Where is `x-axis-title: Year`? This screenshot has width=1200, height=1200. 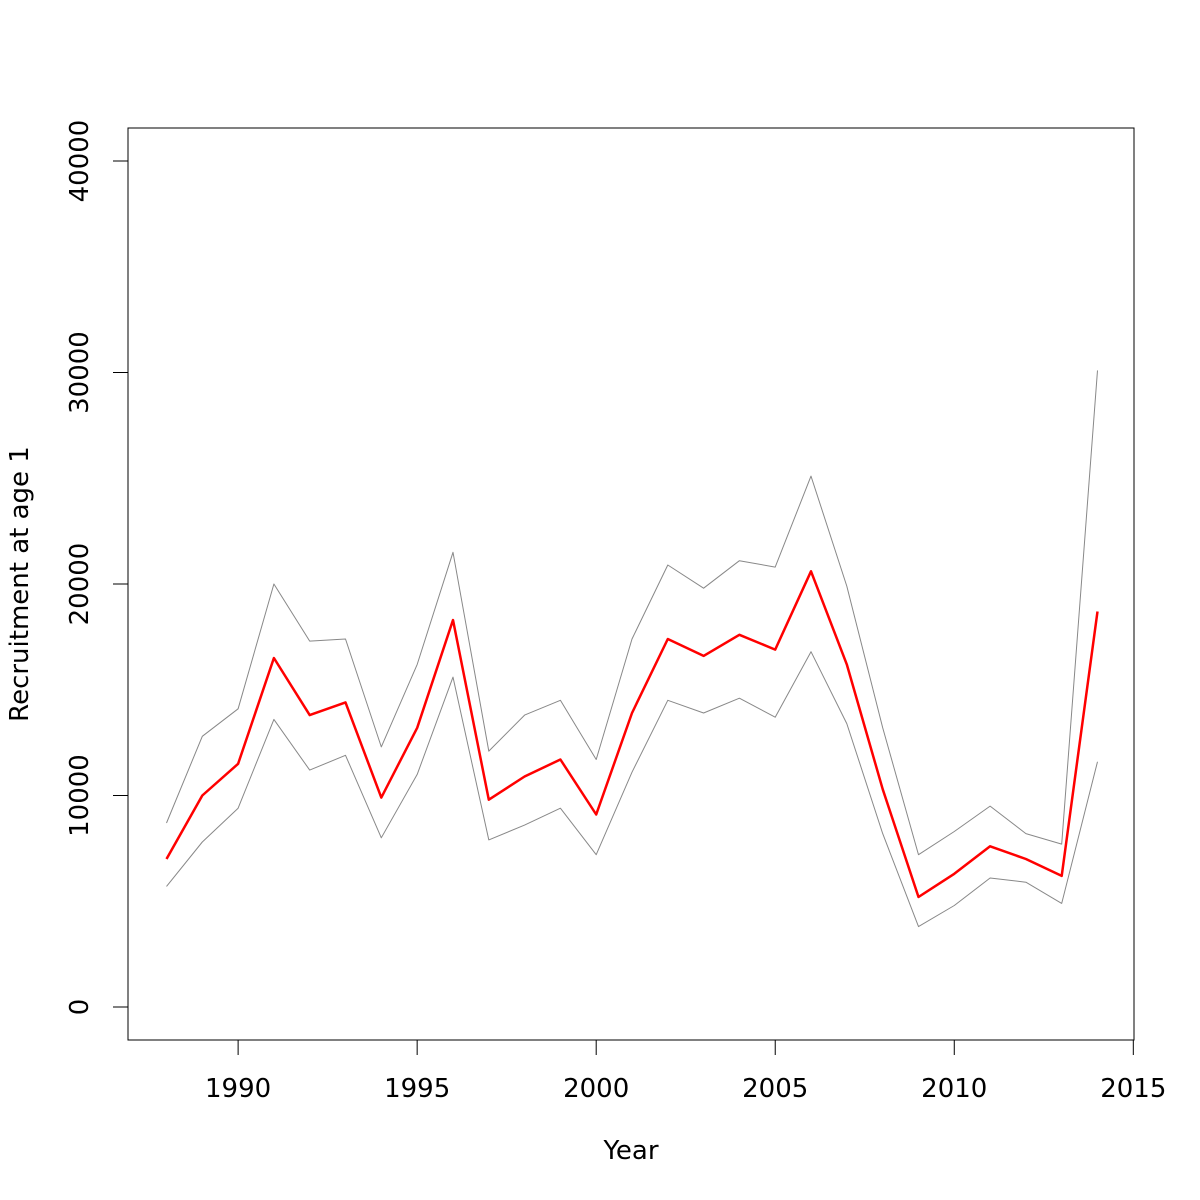
x-axis-title: Year is located at coordinates (630, 1151).